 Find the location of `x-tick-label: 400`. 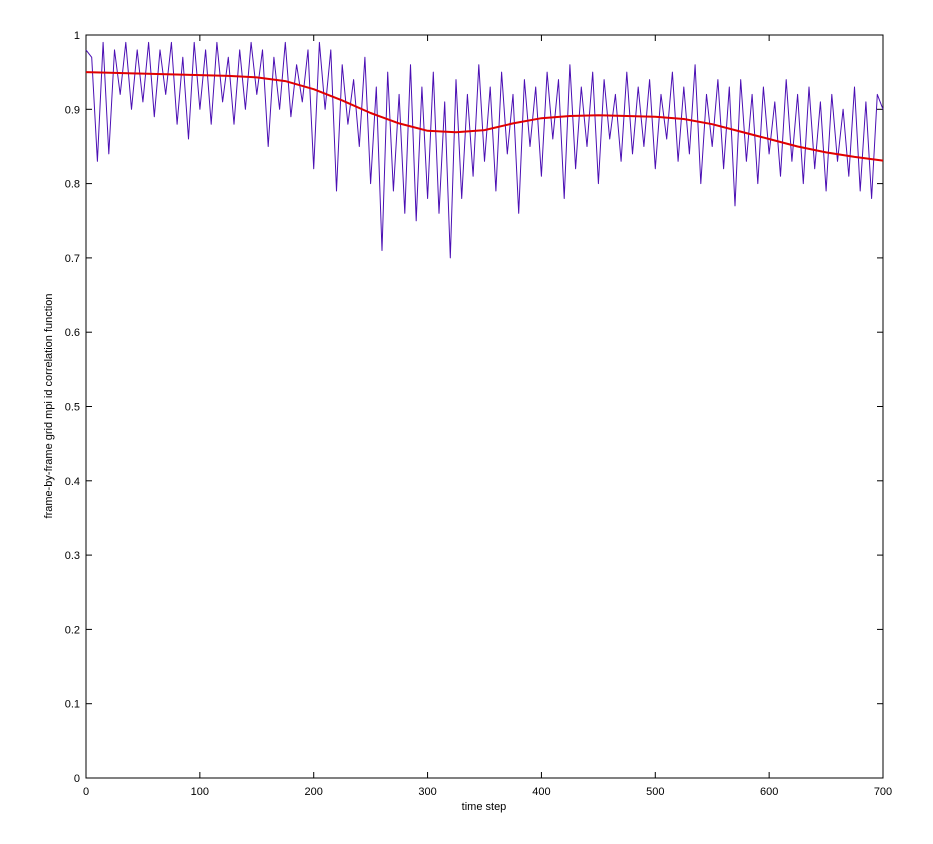

x-tick-label: 400 is located at coordinates (541, 792).